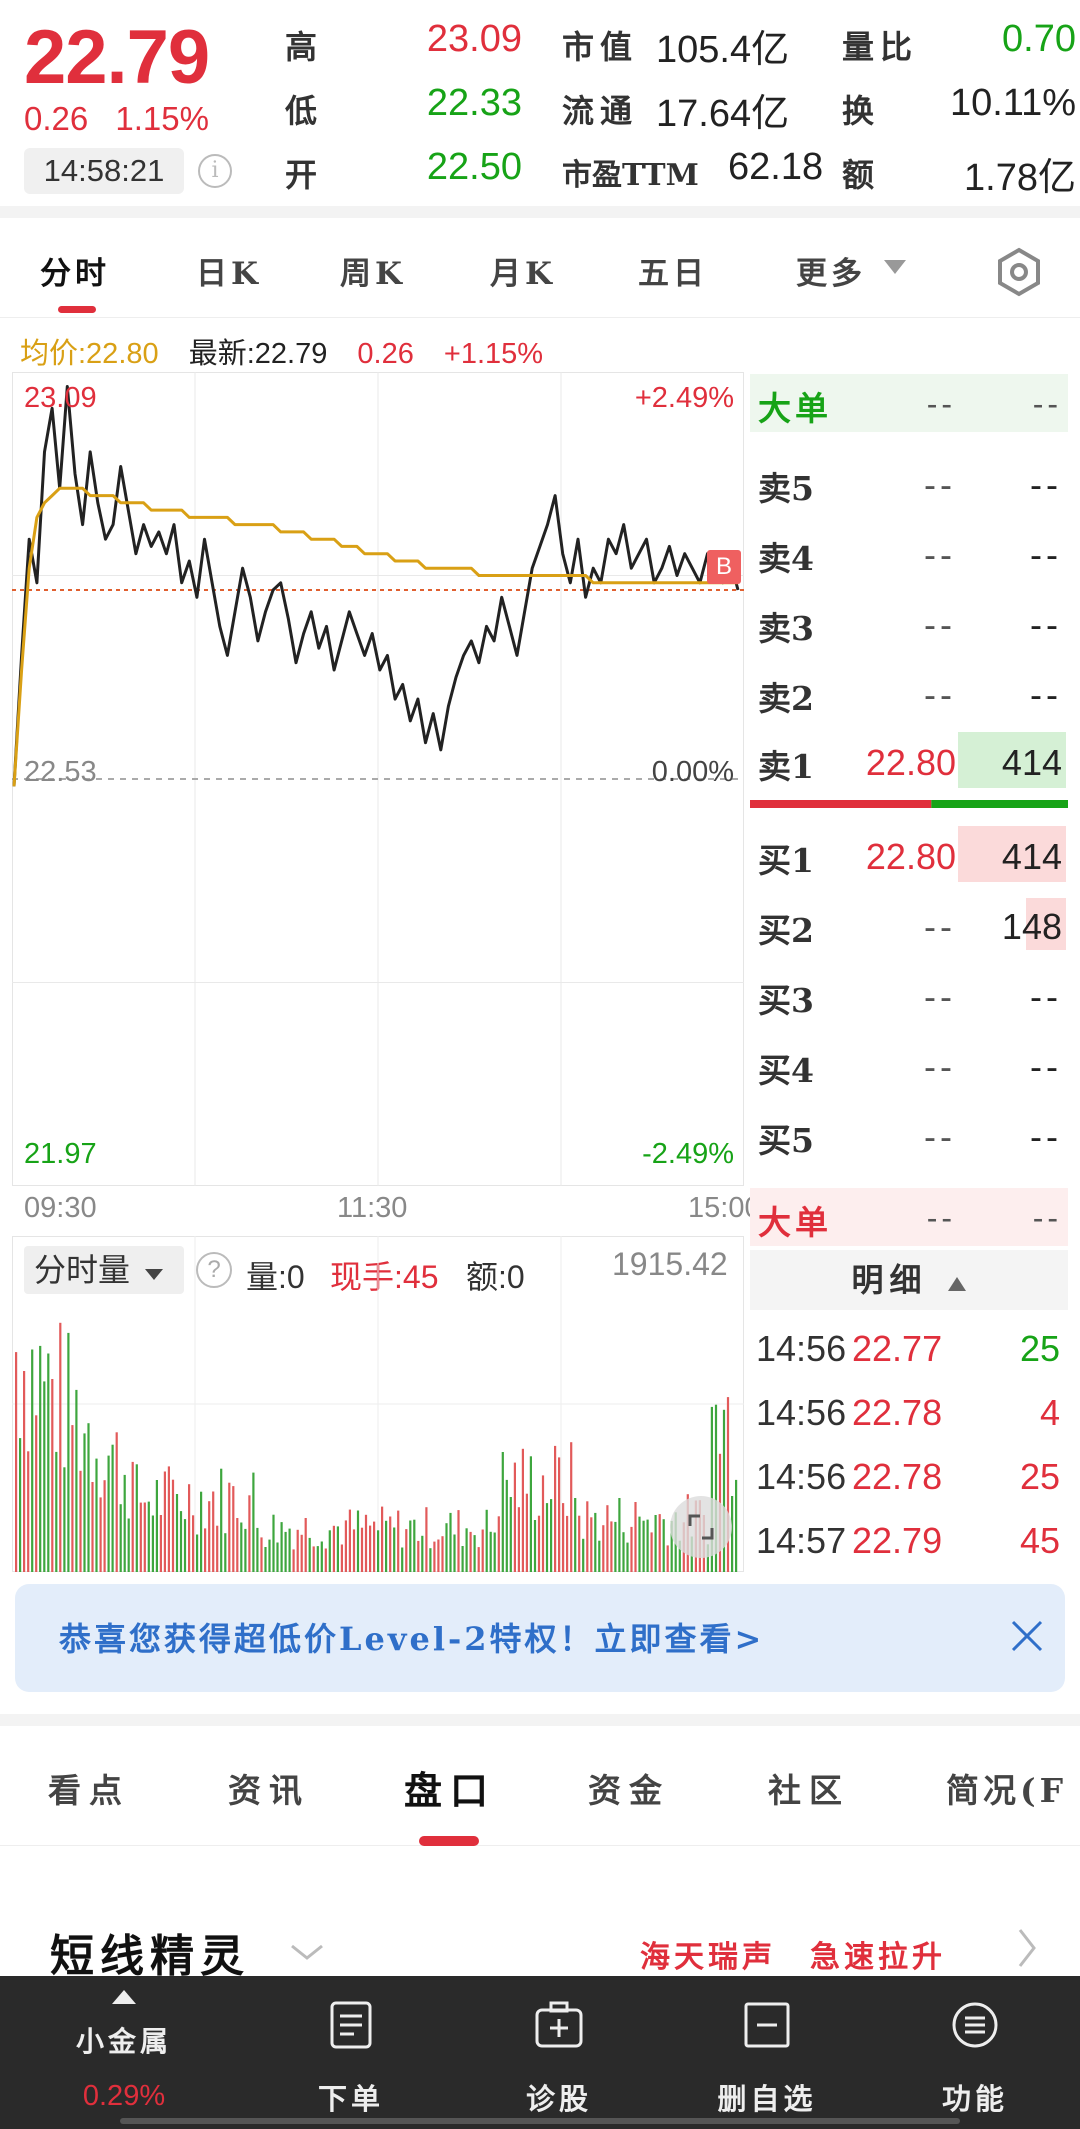 The height and width of the screenshot is (2129, 1080). Describe the element at coordinates (372, 1208) in the screenshot. I see `x-label-mid: 11:30` at that location.